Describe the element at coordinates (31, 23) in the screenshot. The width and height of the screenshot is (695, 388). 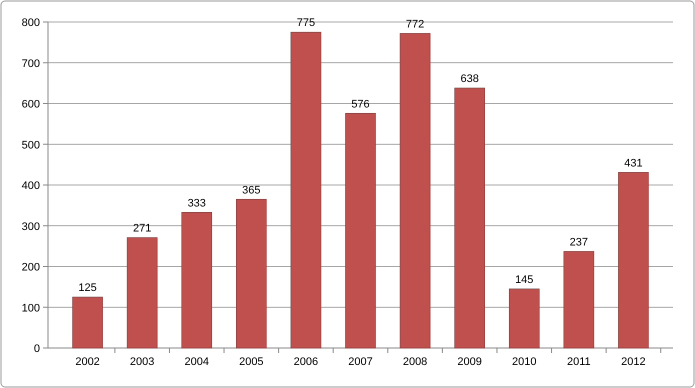
I see `y-tick-label: 800` at that location.